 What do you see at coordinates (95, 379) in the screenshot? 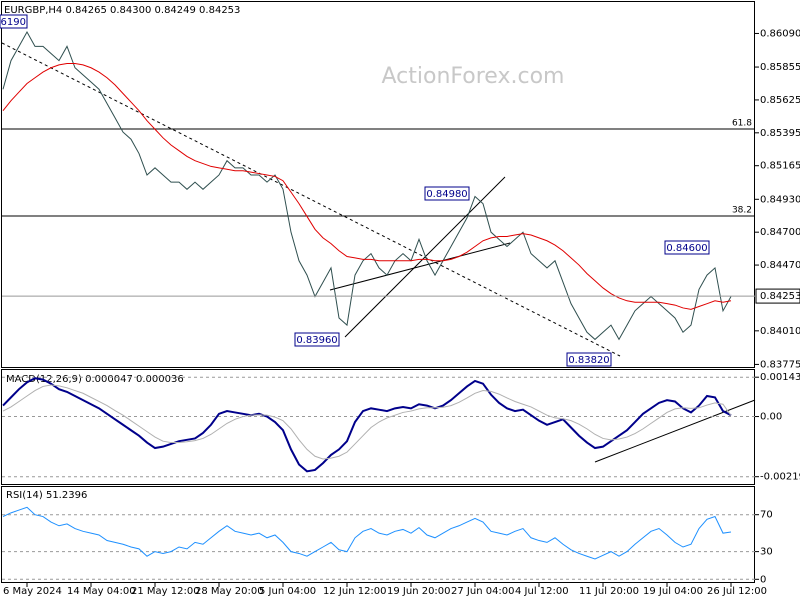
I see `macd-title: MACD(12,26,9) 0.000047 0.000036` at bounding box center [95, 379].